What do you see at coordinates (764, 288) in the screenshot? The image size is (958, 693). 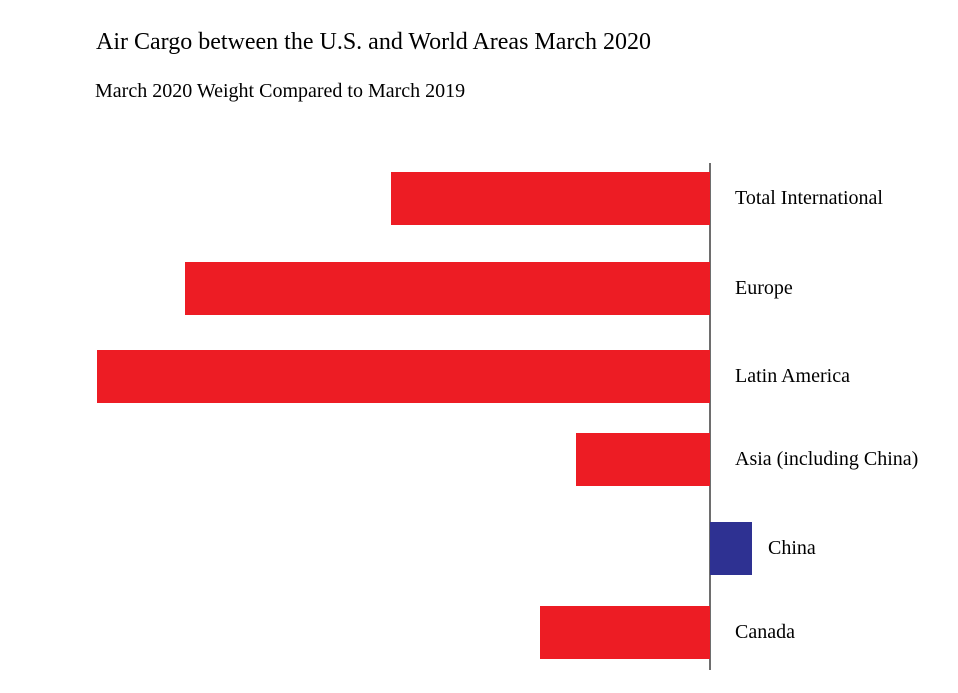 I see `category-label: Europe` at bounding box center [764, 288].